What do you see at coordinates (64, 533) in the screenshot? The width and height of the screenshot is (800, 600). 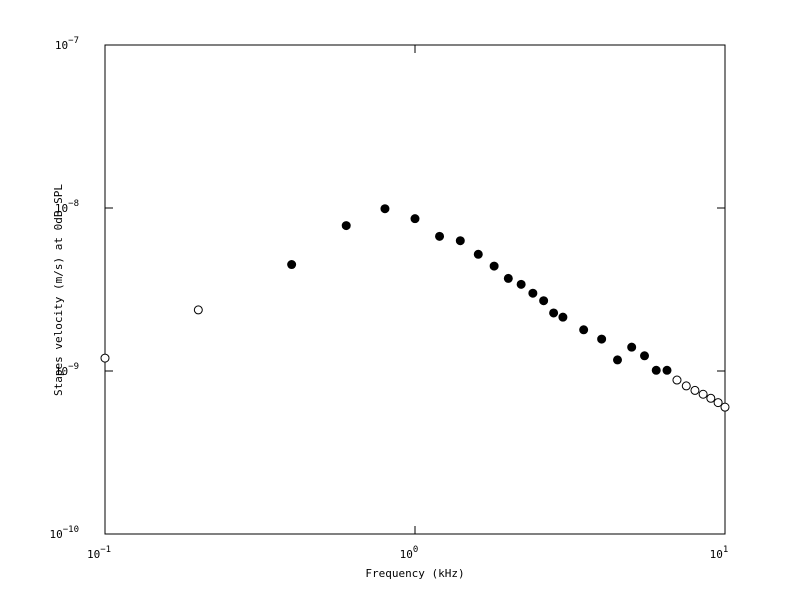 I see `y-tick-label: 10⁻¹⁰` at bounding box center [64, 533].